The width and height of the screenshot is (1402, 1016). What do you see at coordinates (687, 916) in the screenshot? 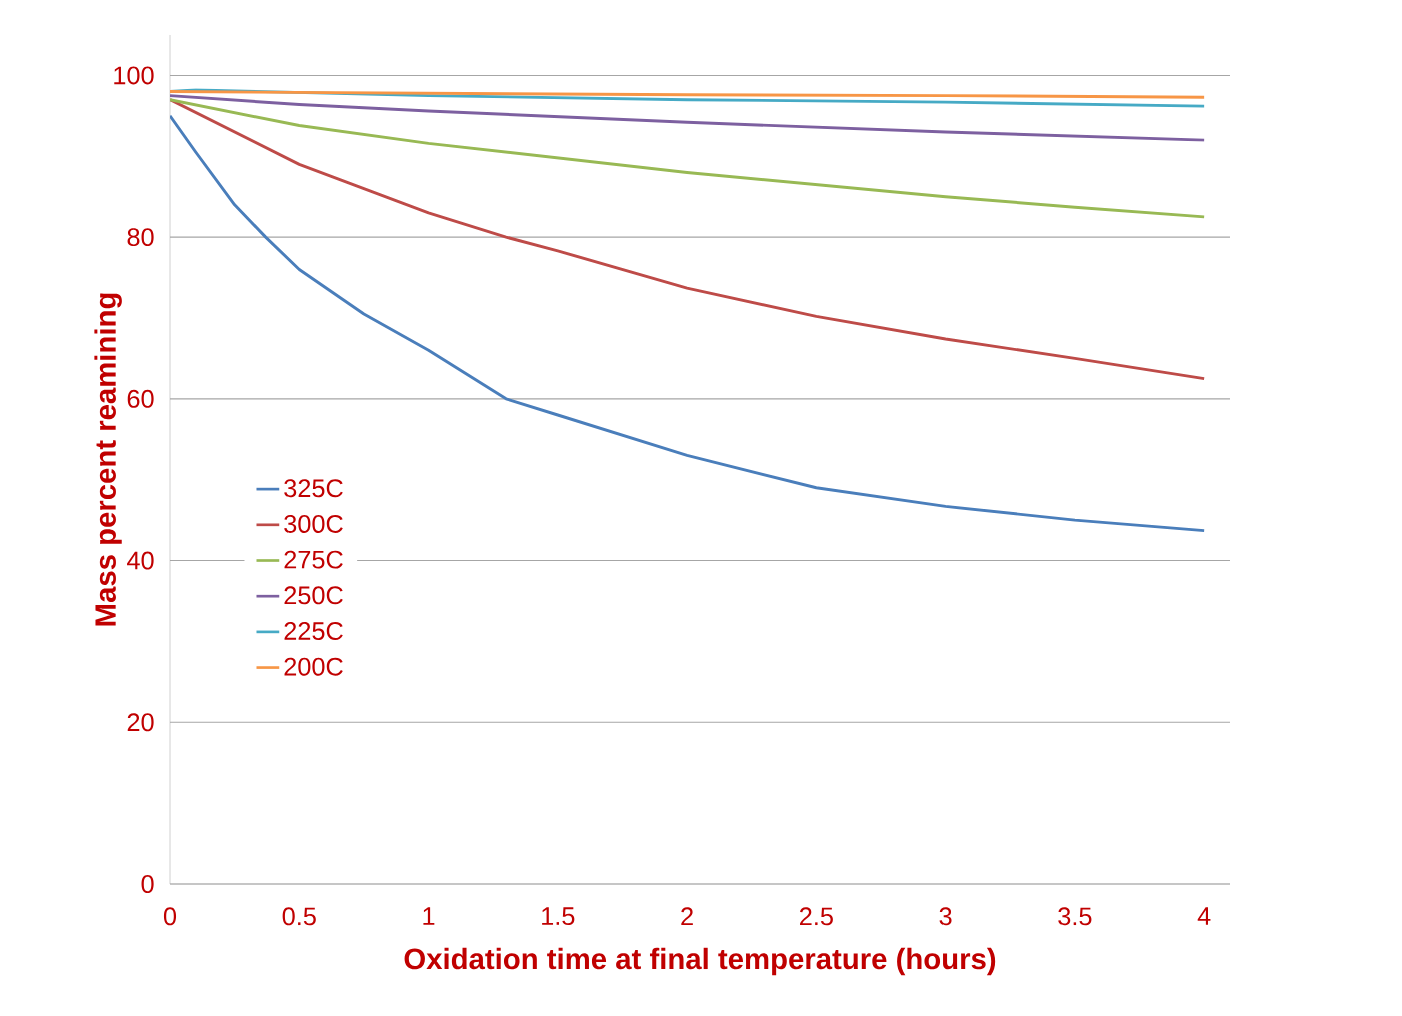
I see `x-tick-label: 2` at bounding box center [687, 916].